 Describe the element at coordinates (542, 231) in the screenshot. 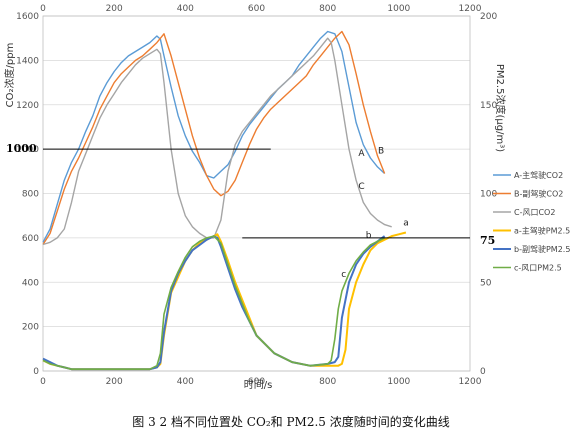

I see `legend-label: a-主驾驶PM2.5` at that location.